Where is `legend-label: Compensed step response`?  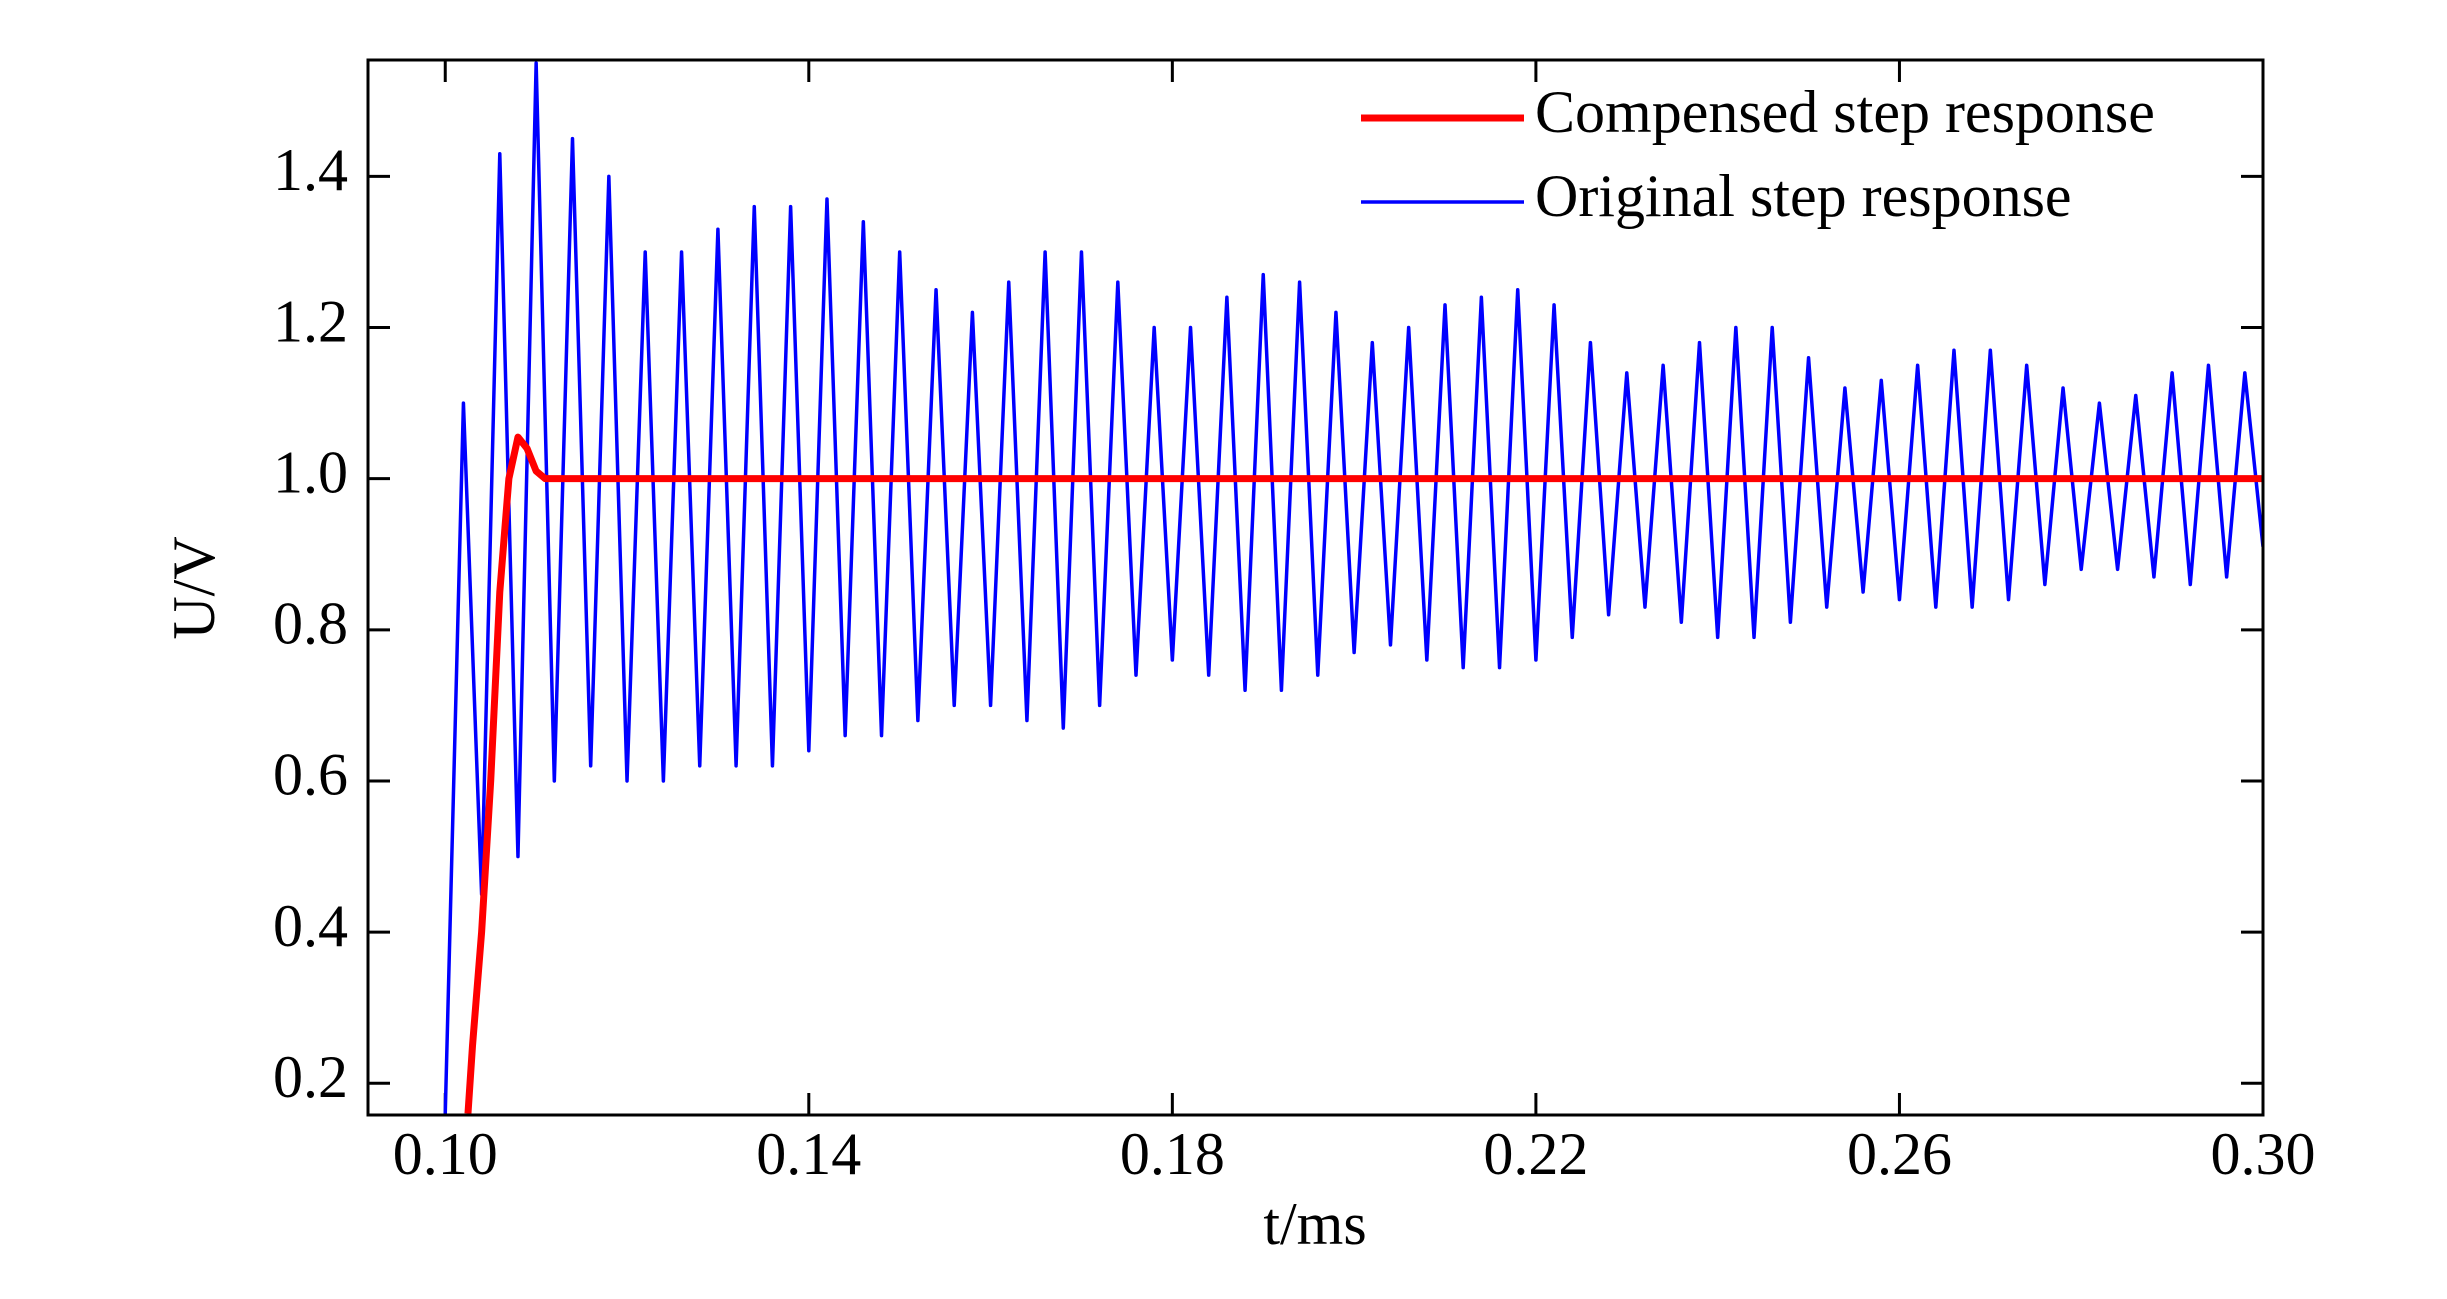
legend-label: Compensed step response is located at coordinates (1845, 112).